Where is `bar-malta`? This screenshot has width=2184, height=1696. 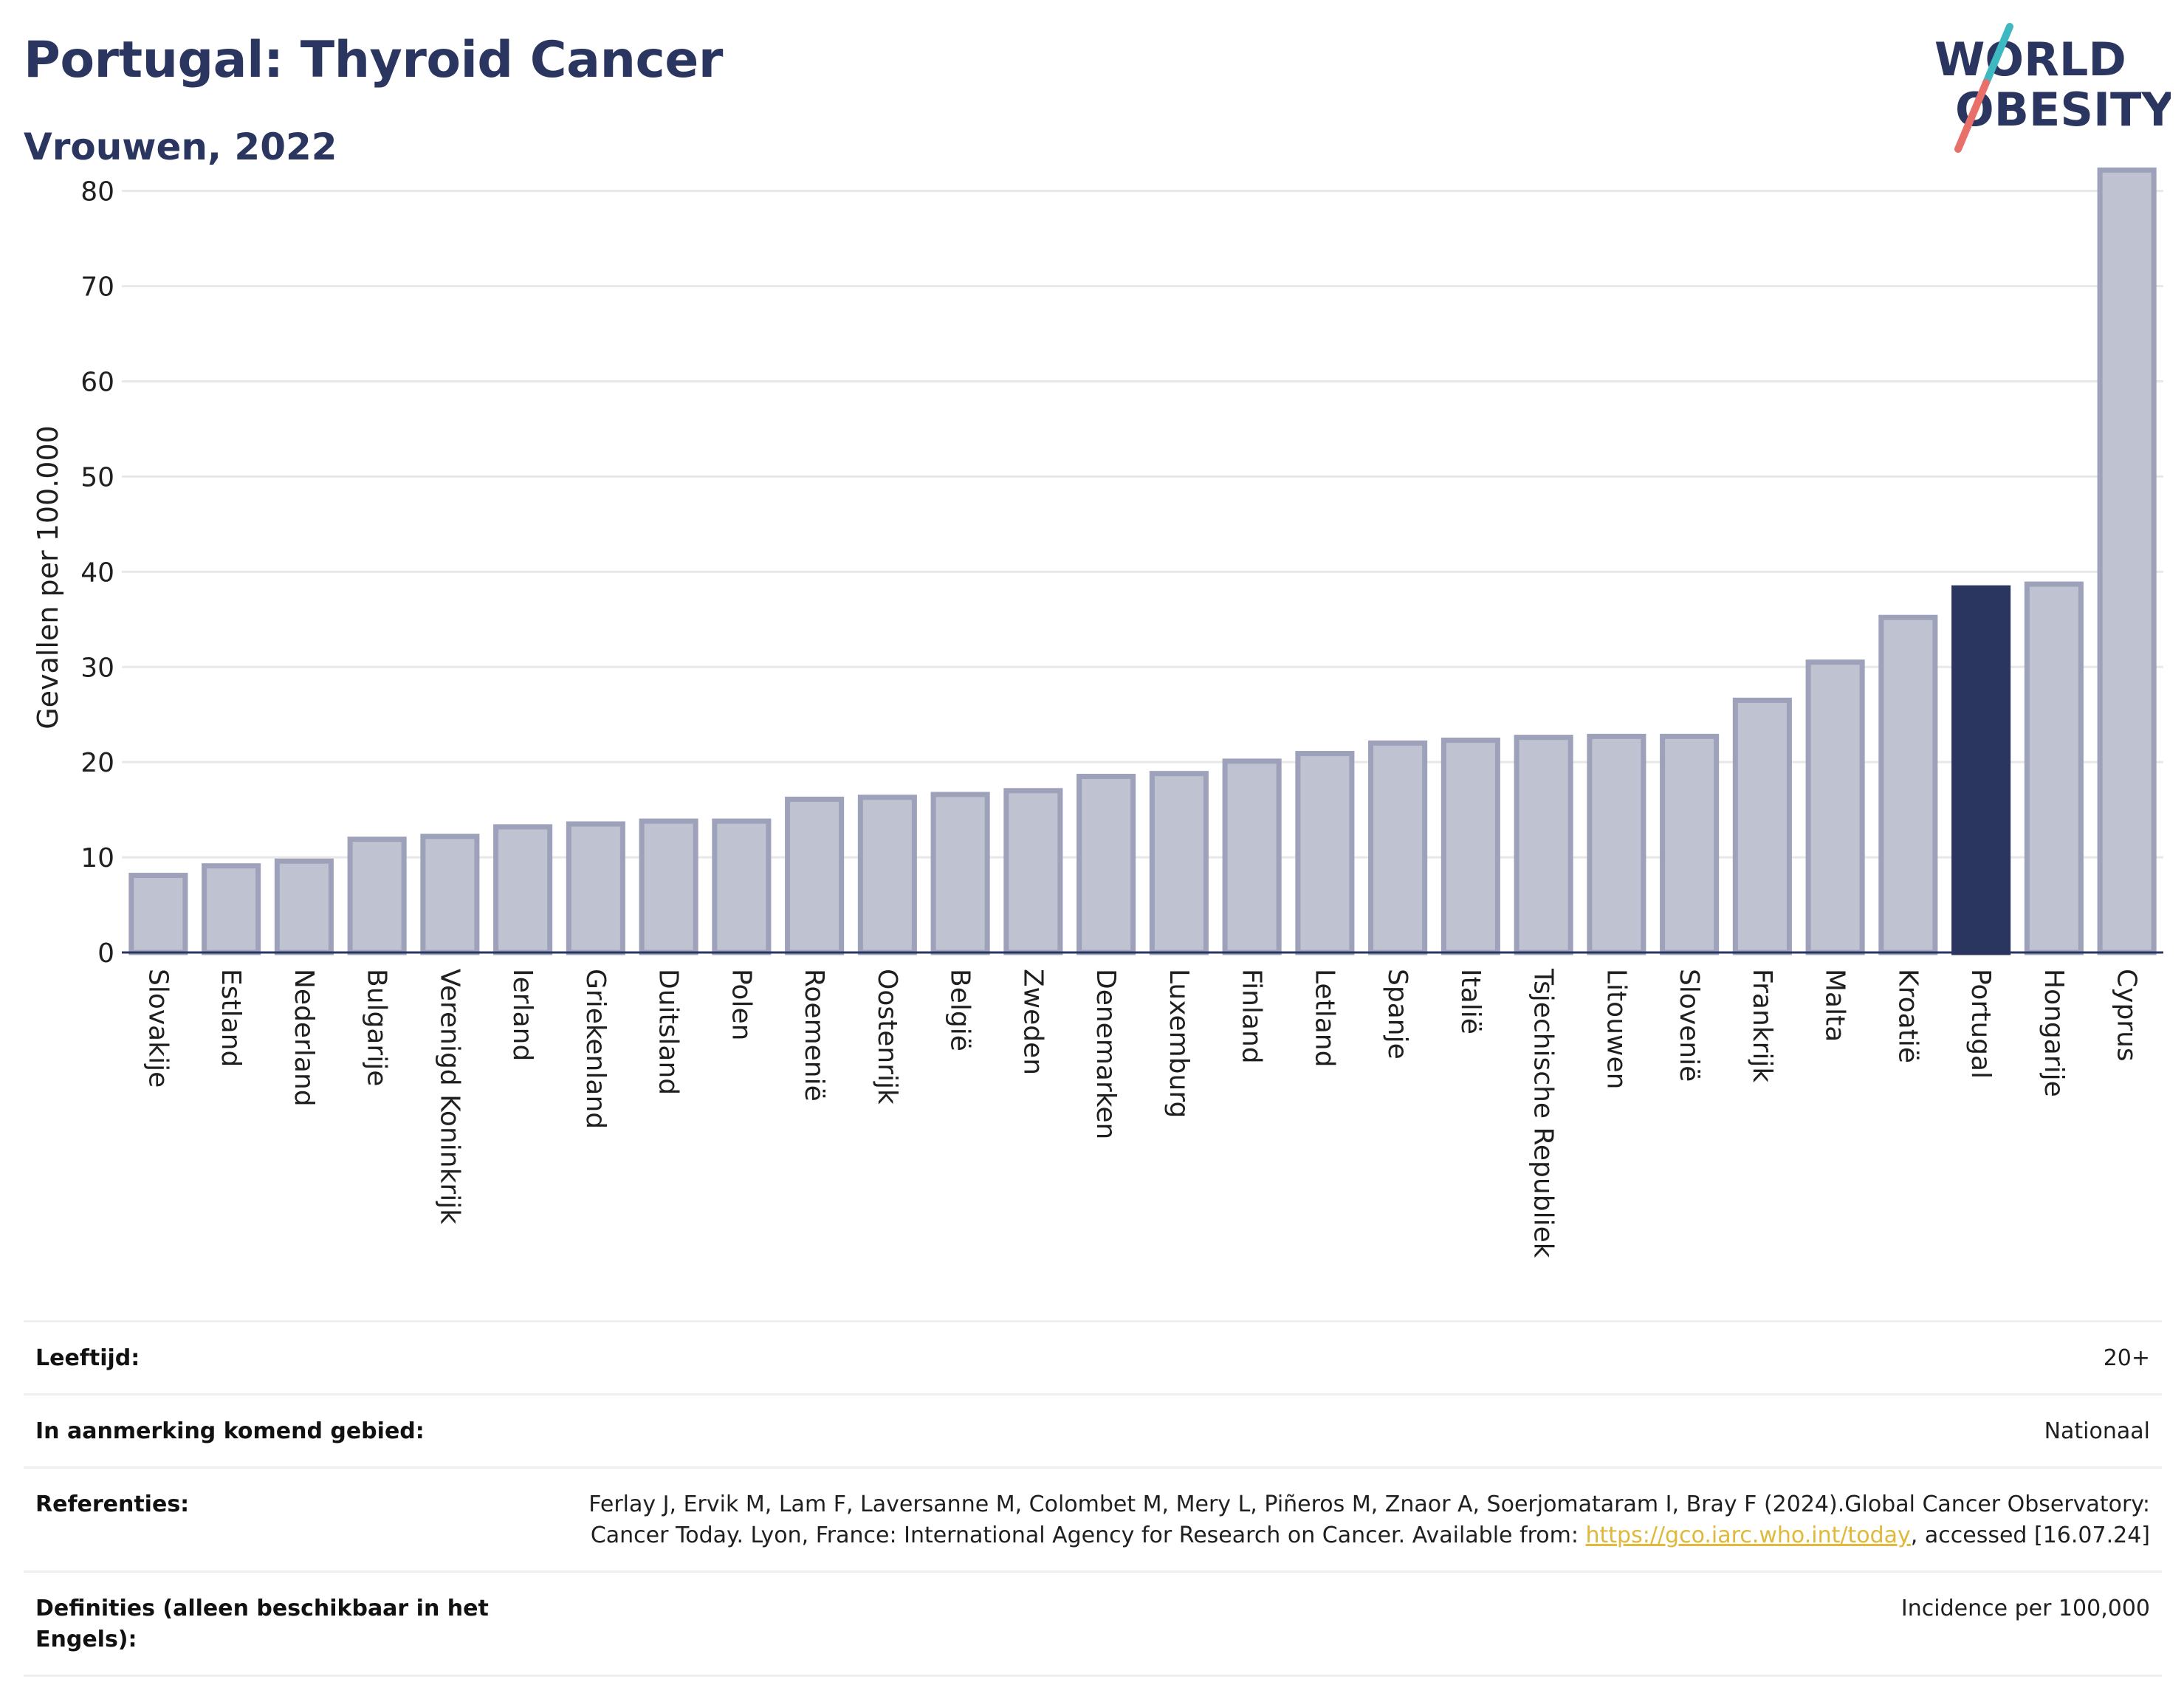 bar-malta is located at coordinates (1835, 807).